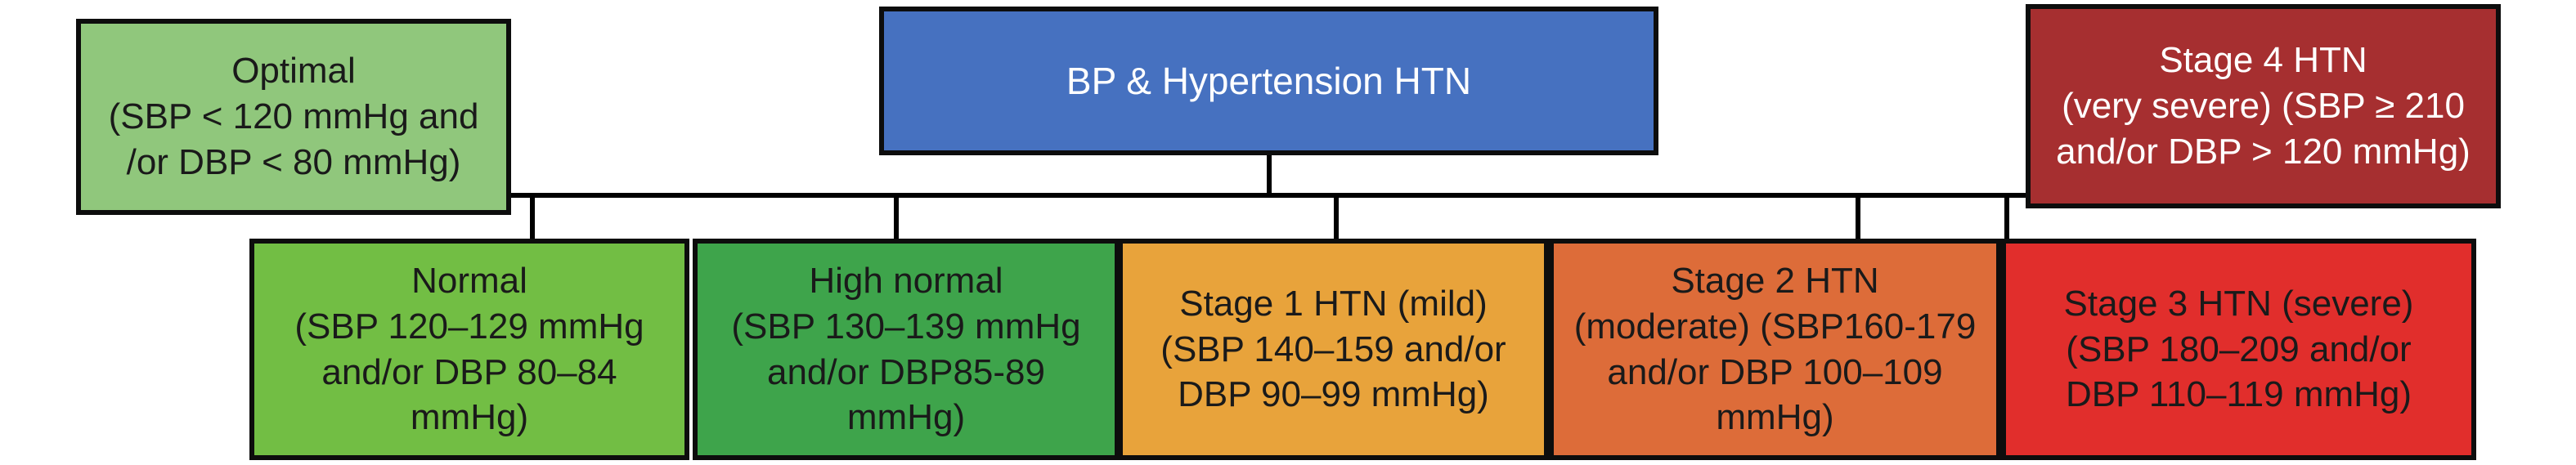 The image size is (2576, 465). Describe the element at coordinates (1858, 219) in the screenshot. I see `connector-drop-stage2` at that location.